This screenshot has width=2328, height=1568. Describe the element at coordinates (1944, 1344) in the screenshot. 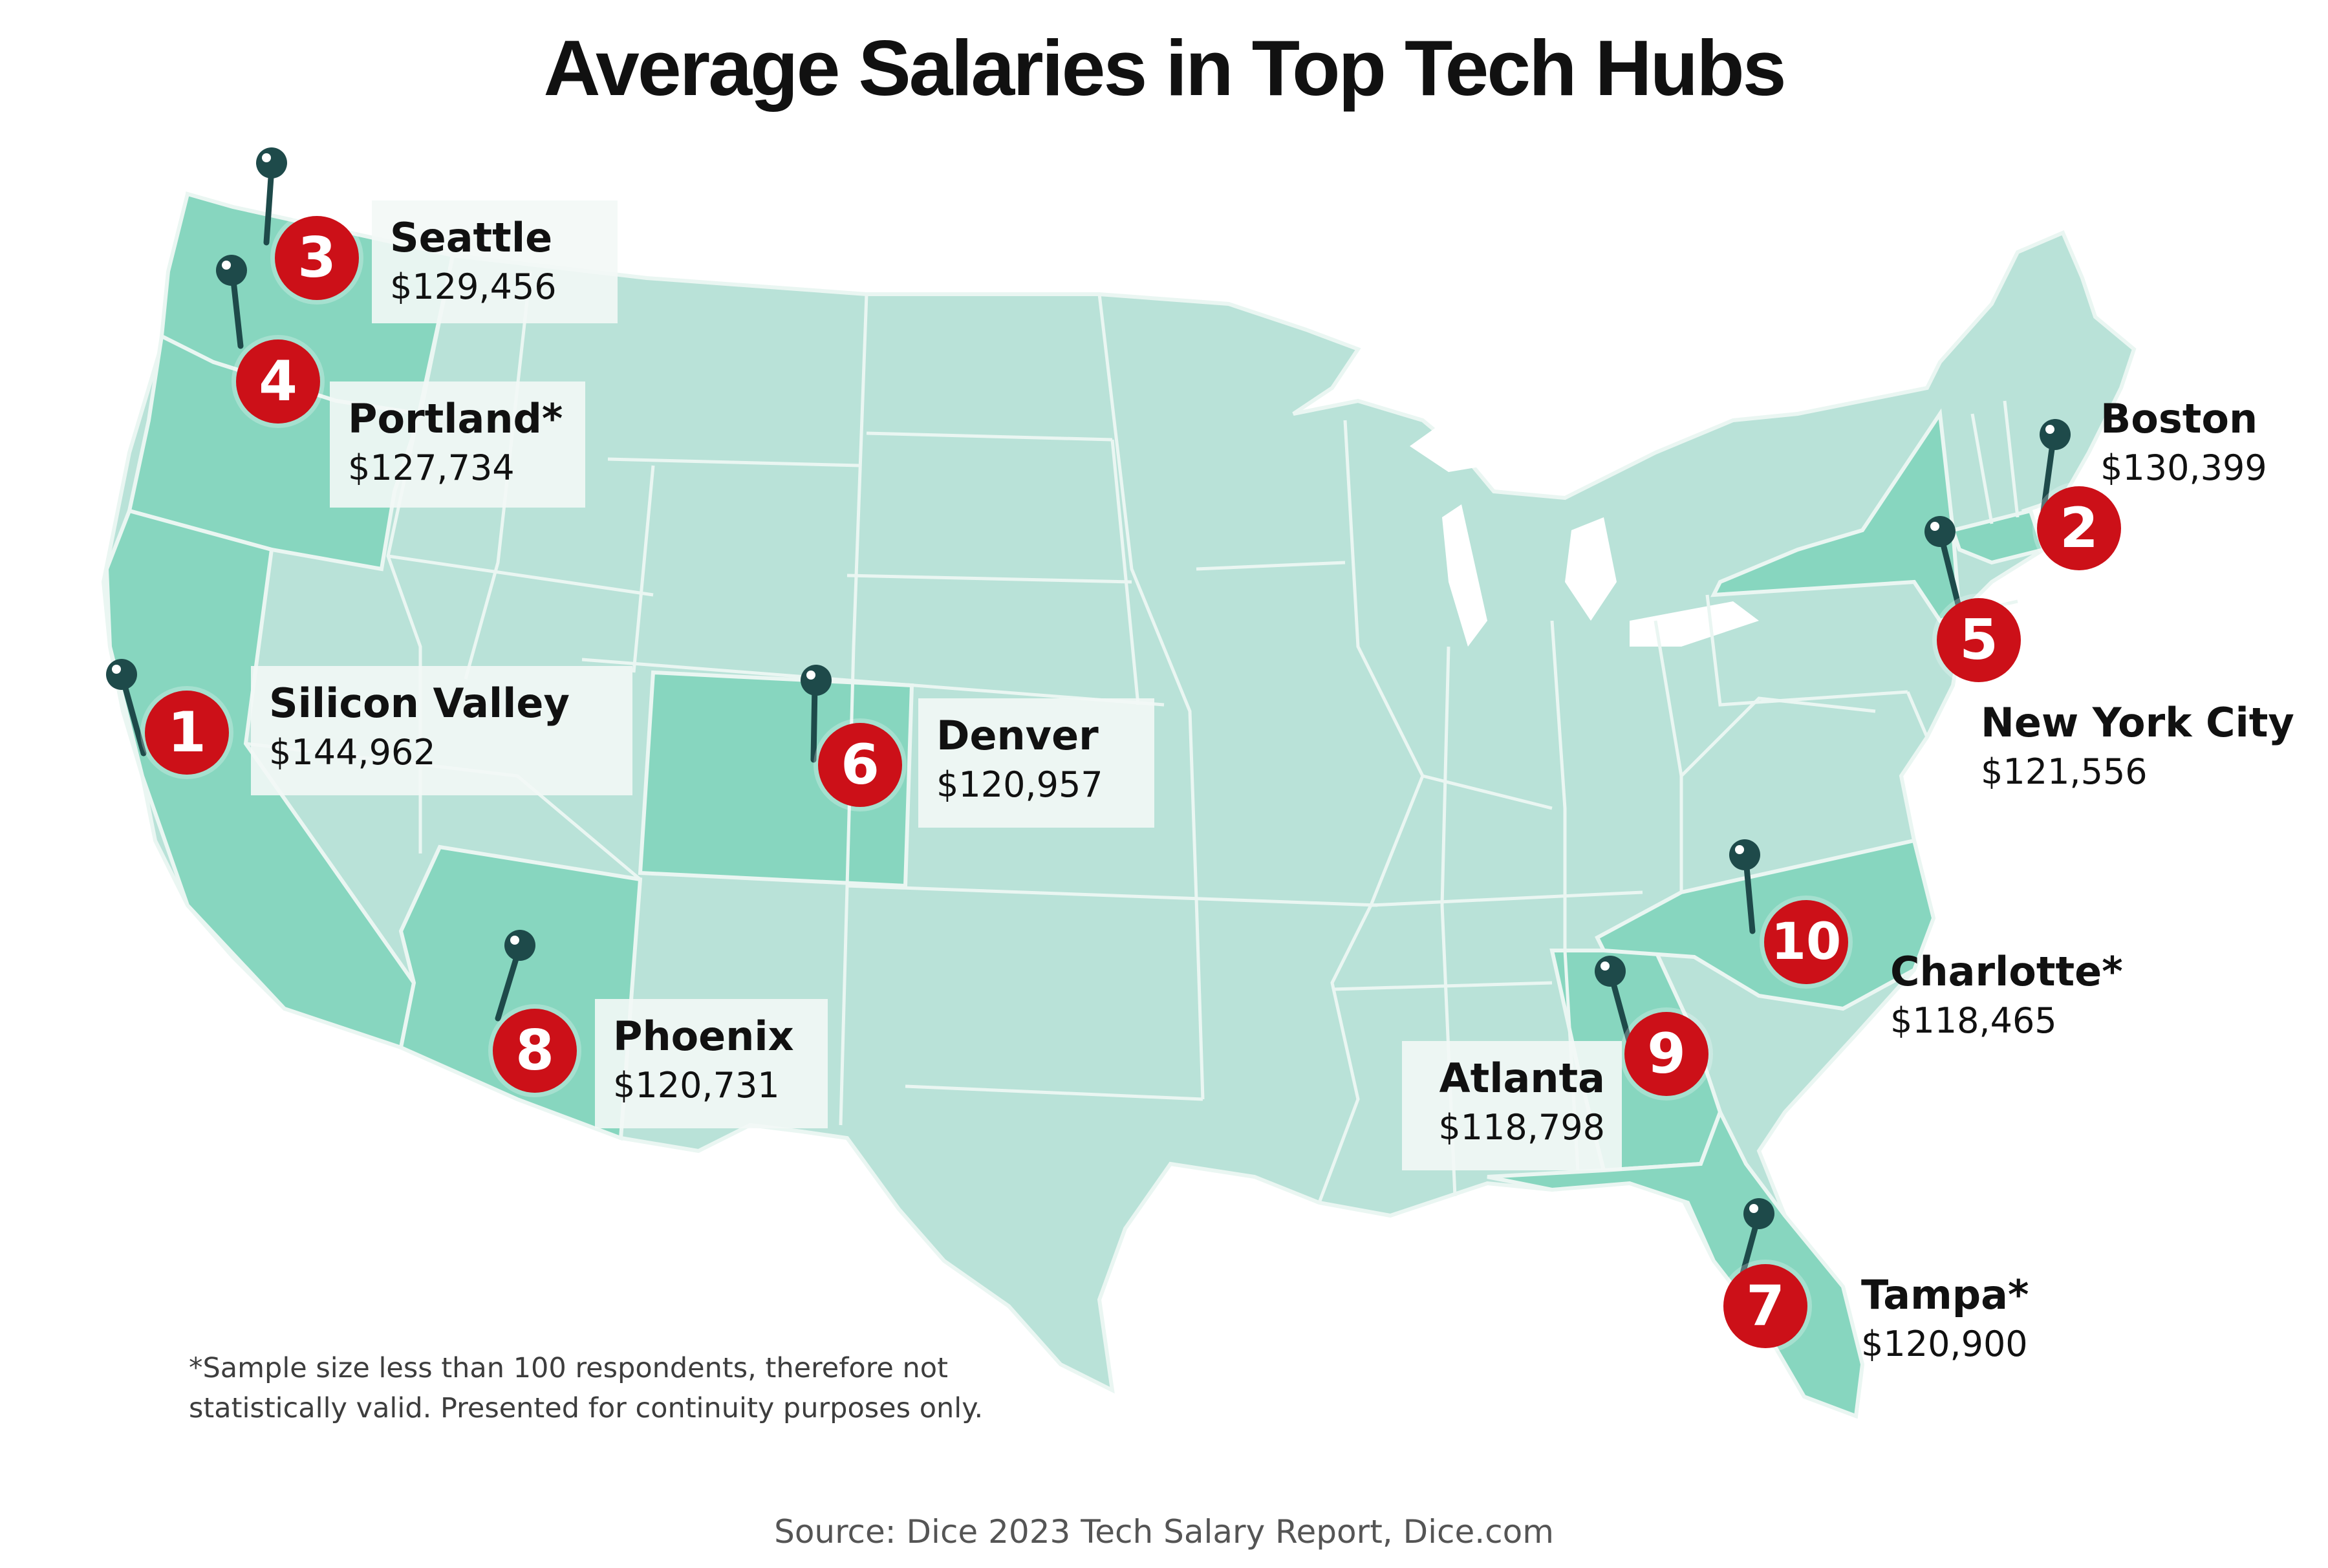

I see `salary-value: $120,900` at that location.